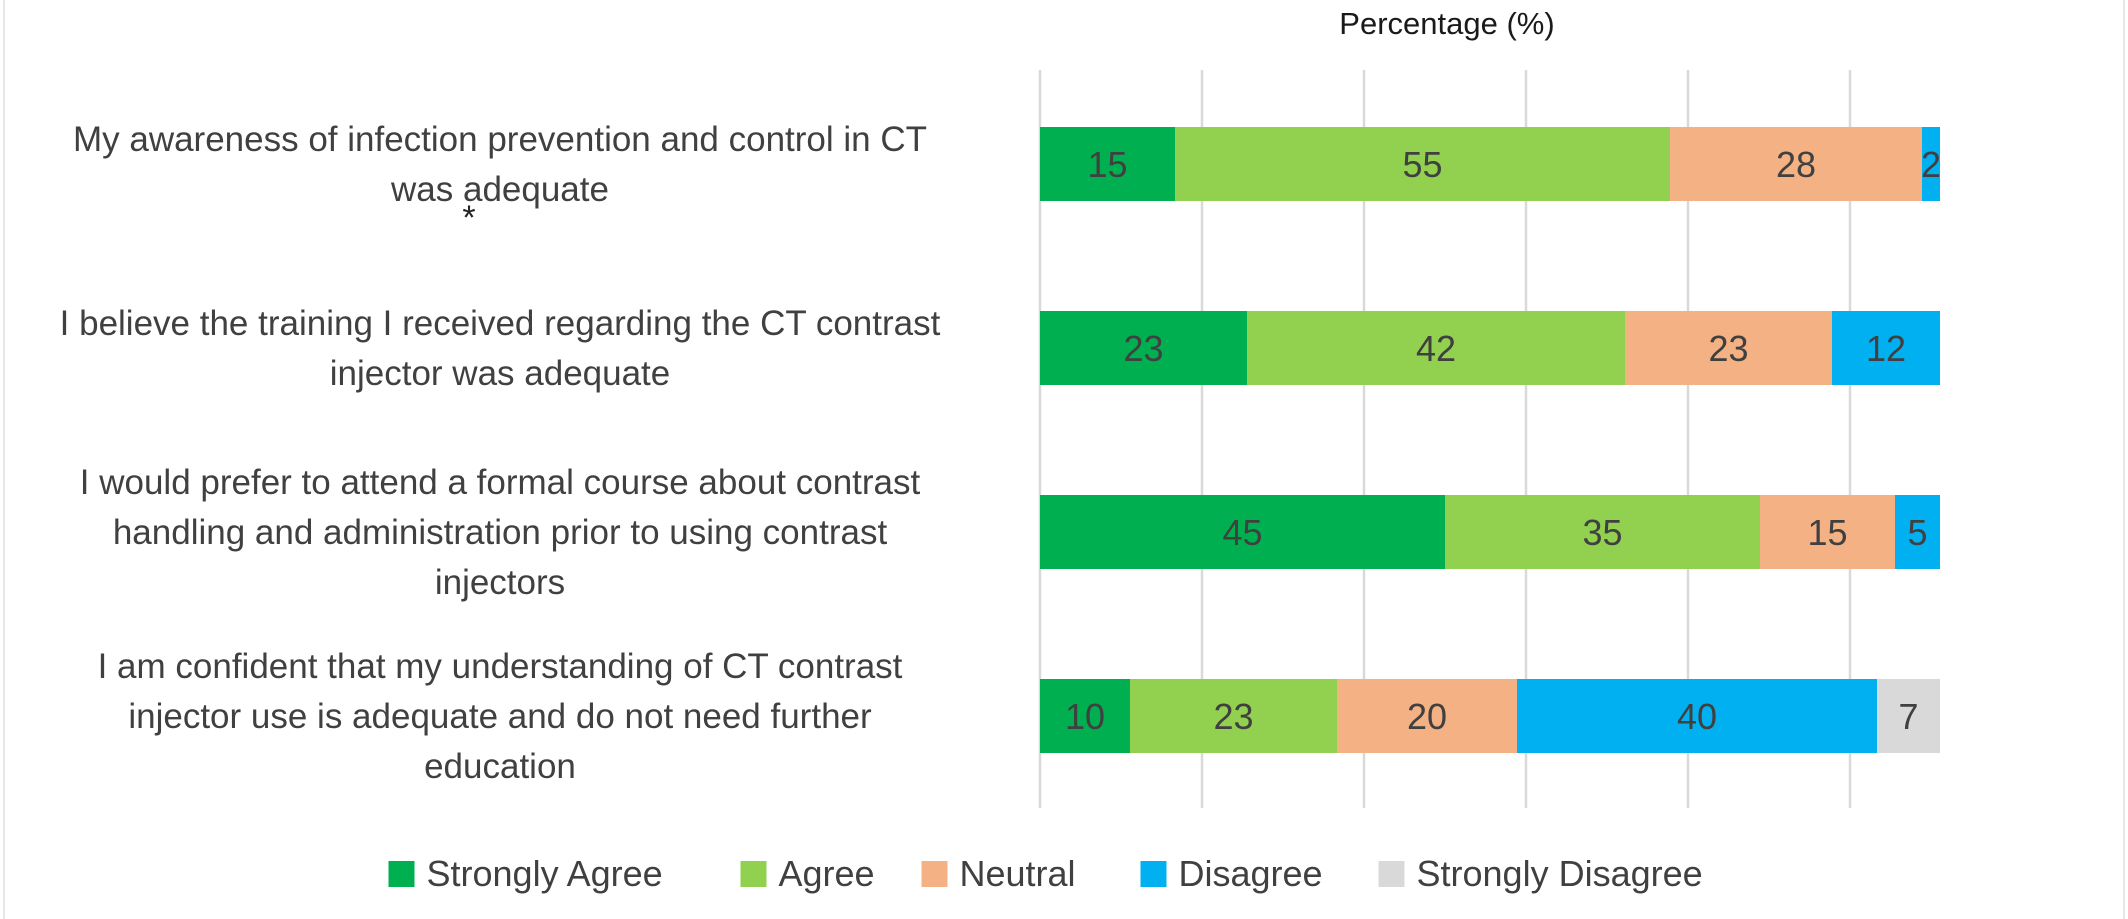  I want to click on data-label-strongly-agree-3: 45, so click(1242, 532).